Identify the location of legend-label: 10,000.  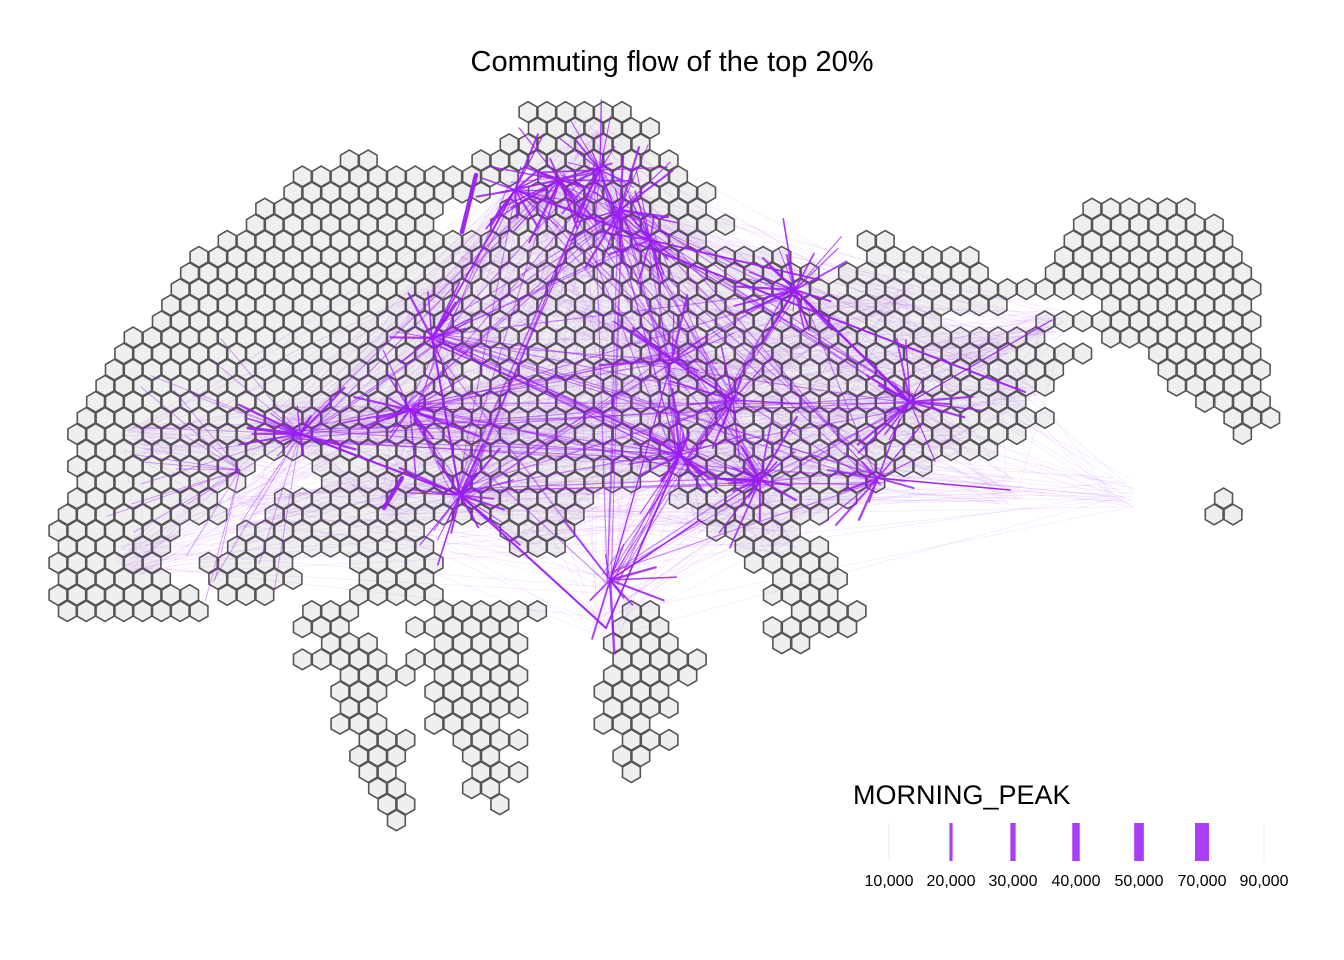
(889, 881).